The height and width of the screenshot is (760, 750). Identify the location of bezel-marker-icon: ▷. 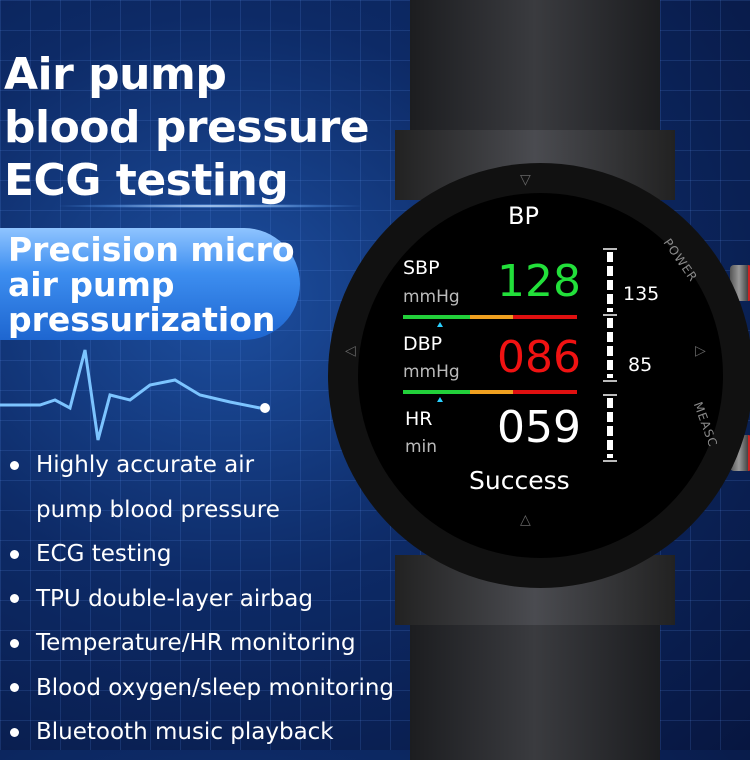
(700, 351).